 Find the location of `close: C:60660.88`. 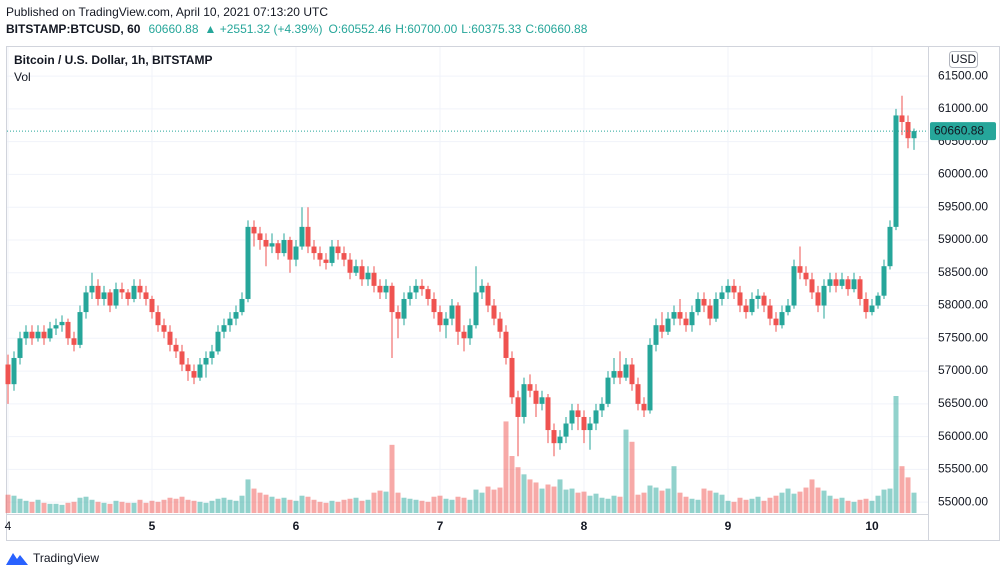

close: C:60660.88 is located at coordinates (556, 29).